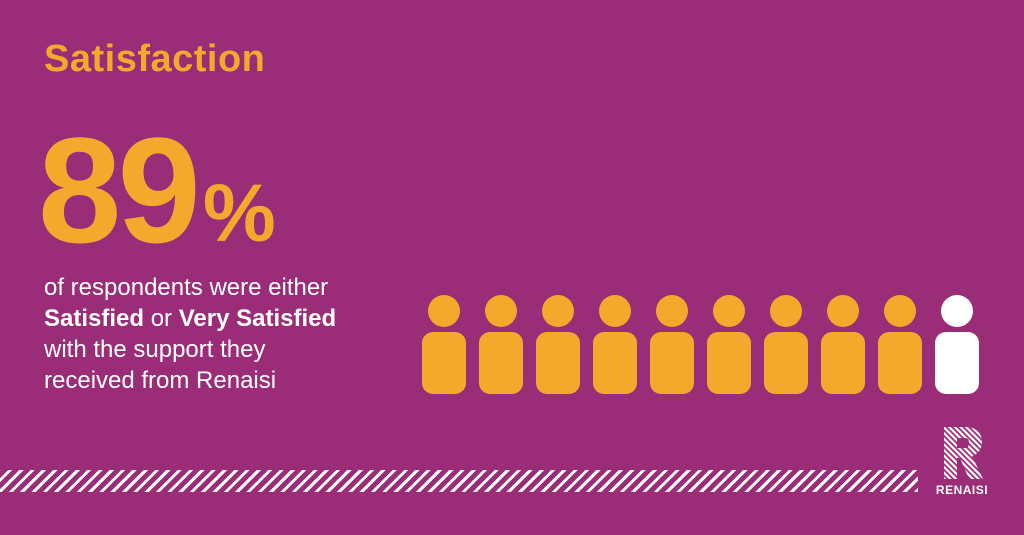 Image resolution: width=1024 pixels, height=535 pixels. What do you see at coordinates (94, 318) in the screenshot?
I see `description-satisfied: Satisfied` at bounding box center [94, 318].